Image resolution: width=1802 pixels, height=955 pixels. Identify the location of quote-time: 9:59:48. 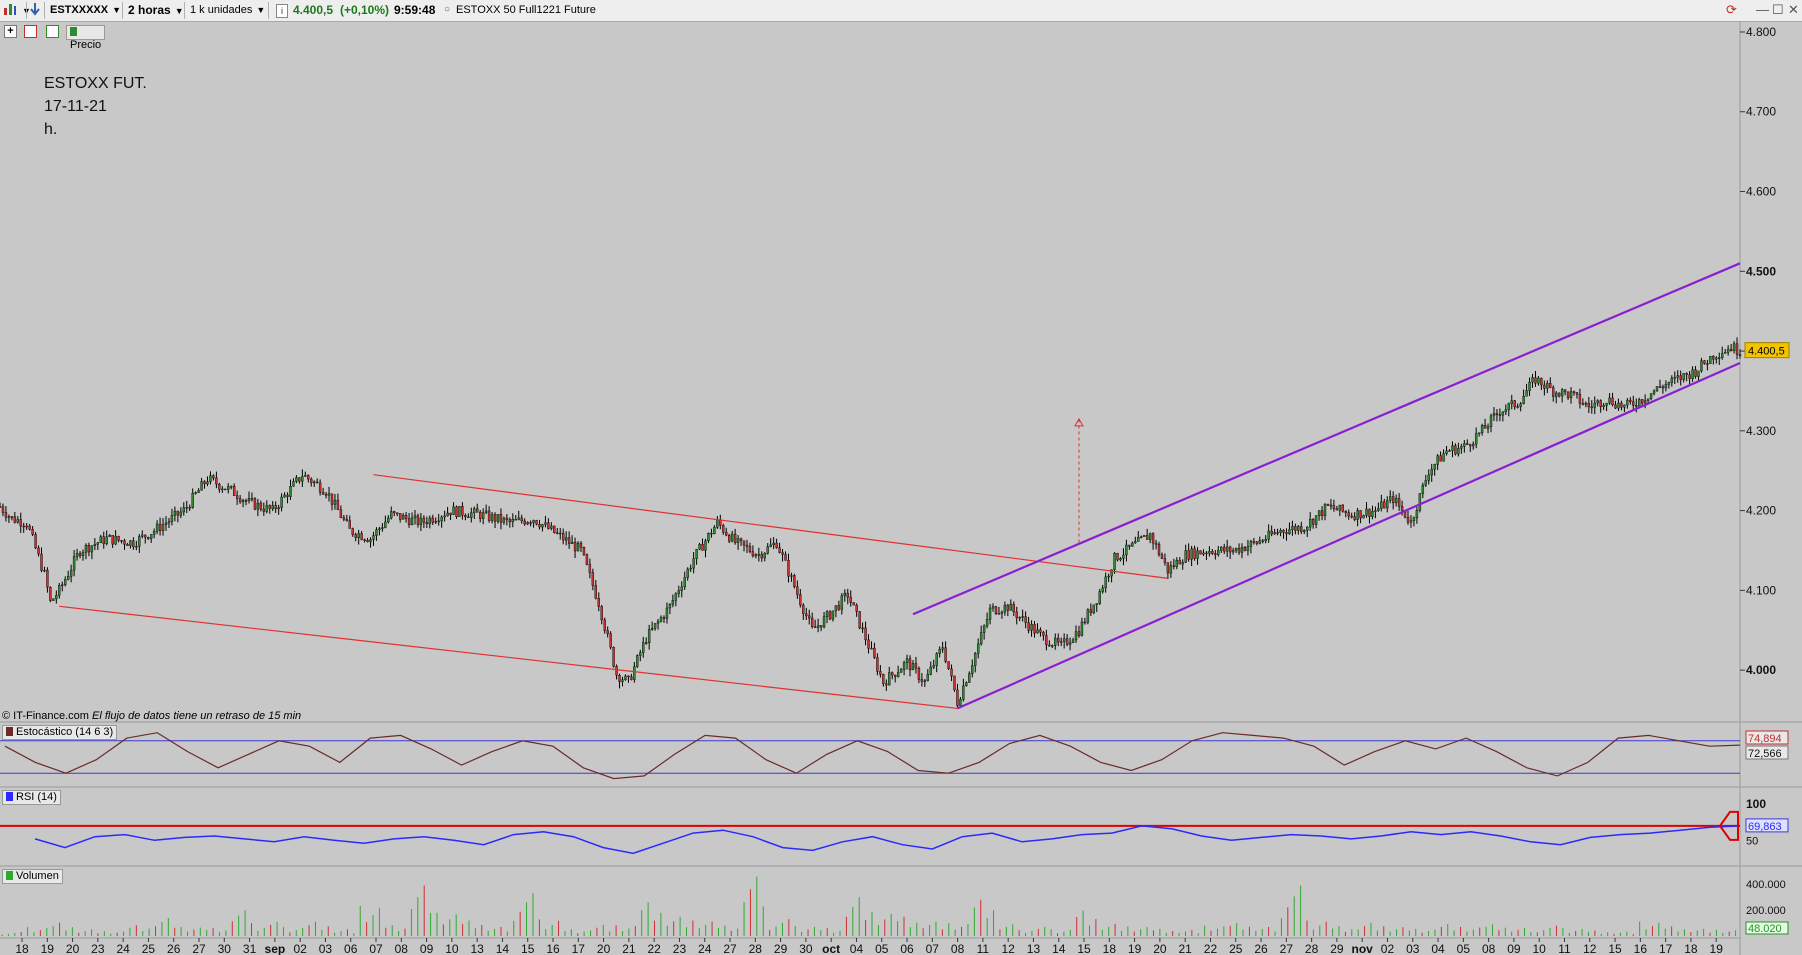
(415, 10).